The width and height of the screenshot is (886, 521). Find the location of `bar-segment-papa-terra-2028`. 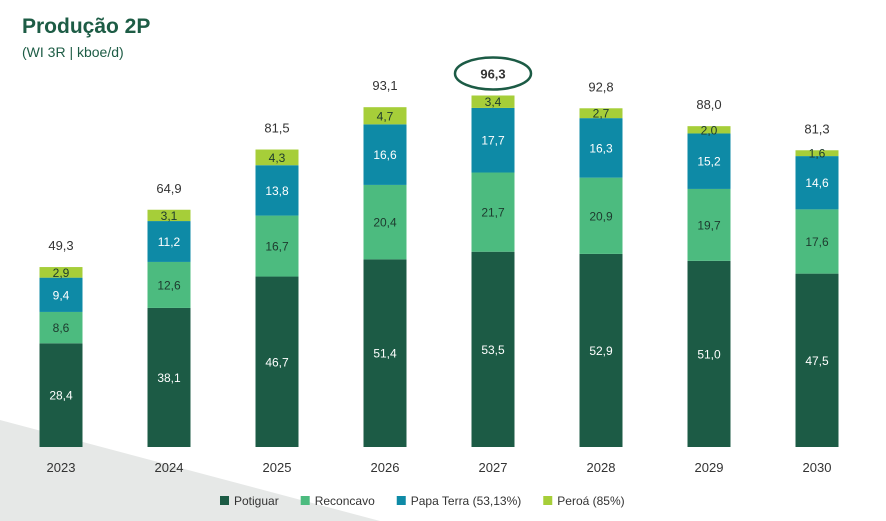

bar-segment-papa-terra-2028 is located at coordinates (601, 148).